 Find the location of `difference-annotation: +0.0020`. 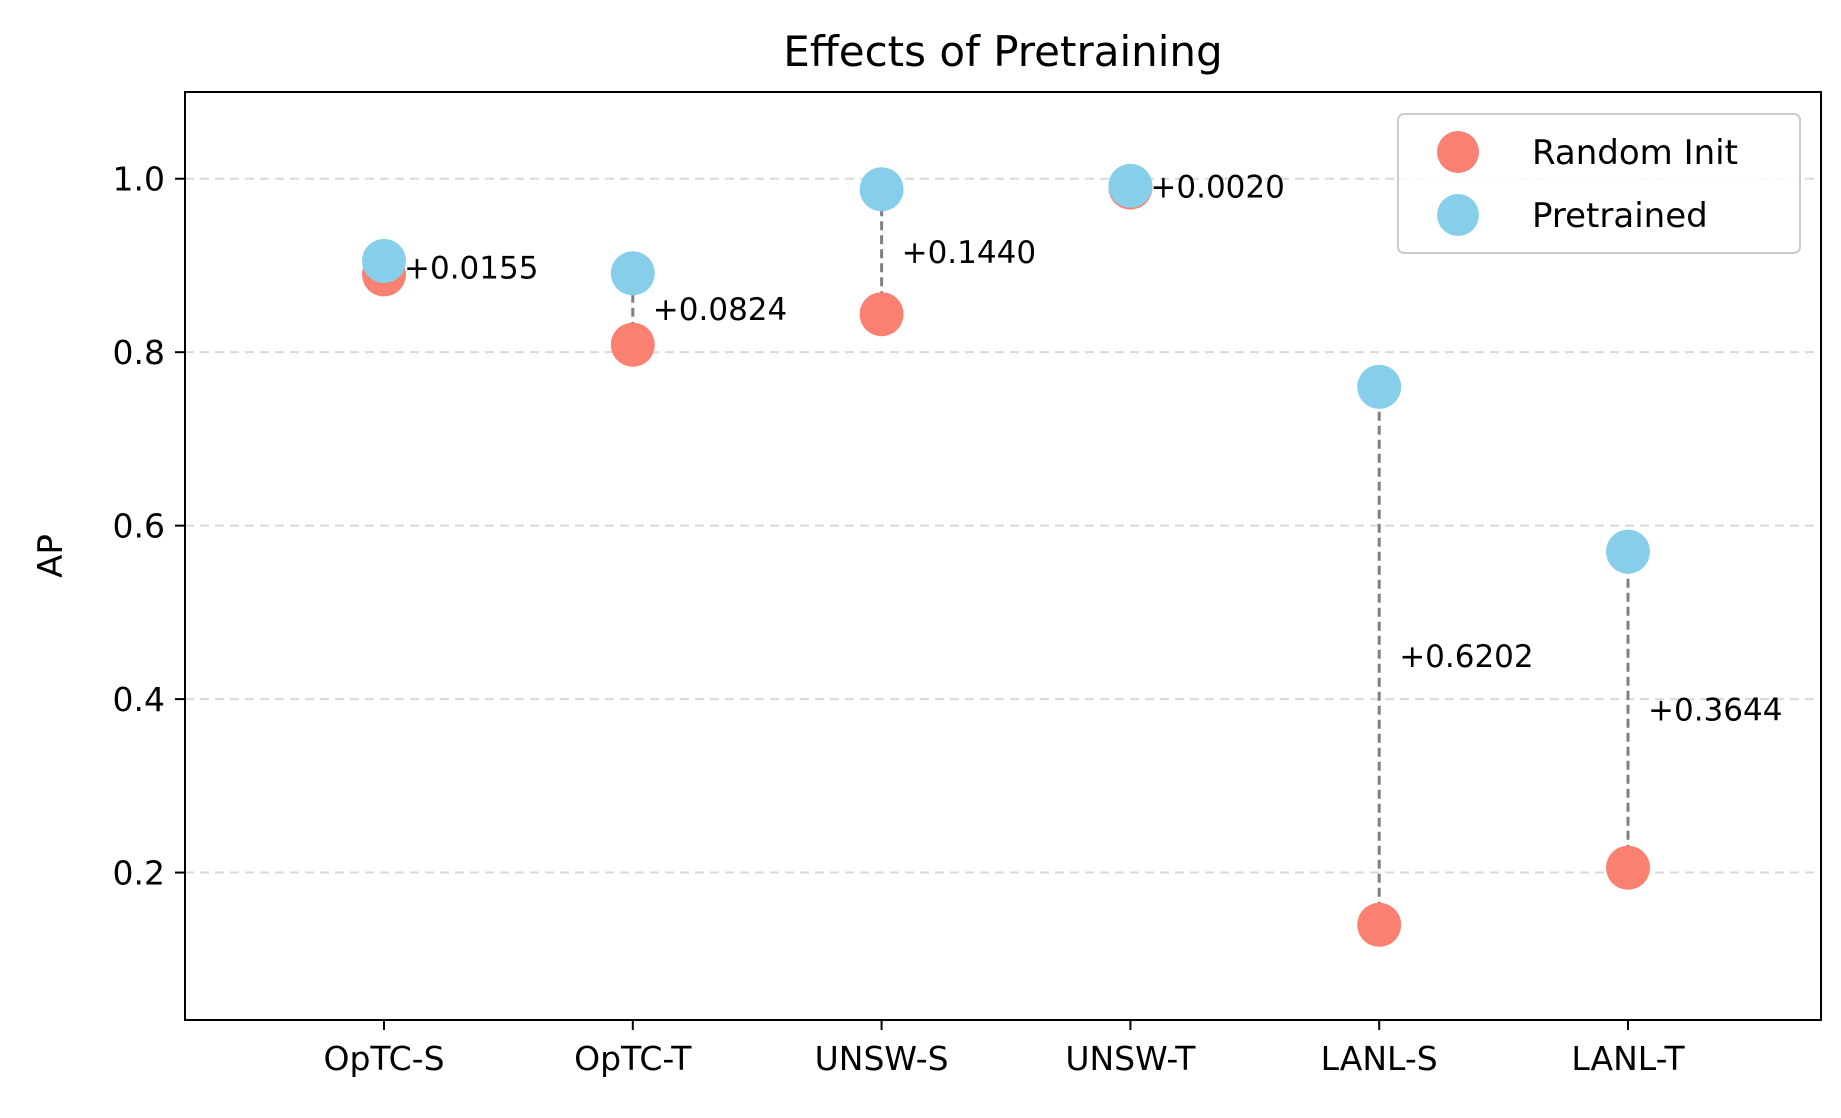

difference-annotation: +0.0020 is located at coordinates (1217, 188).